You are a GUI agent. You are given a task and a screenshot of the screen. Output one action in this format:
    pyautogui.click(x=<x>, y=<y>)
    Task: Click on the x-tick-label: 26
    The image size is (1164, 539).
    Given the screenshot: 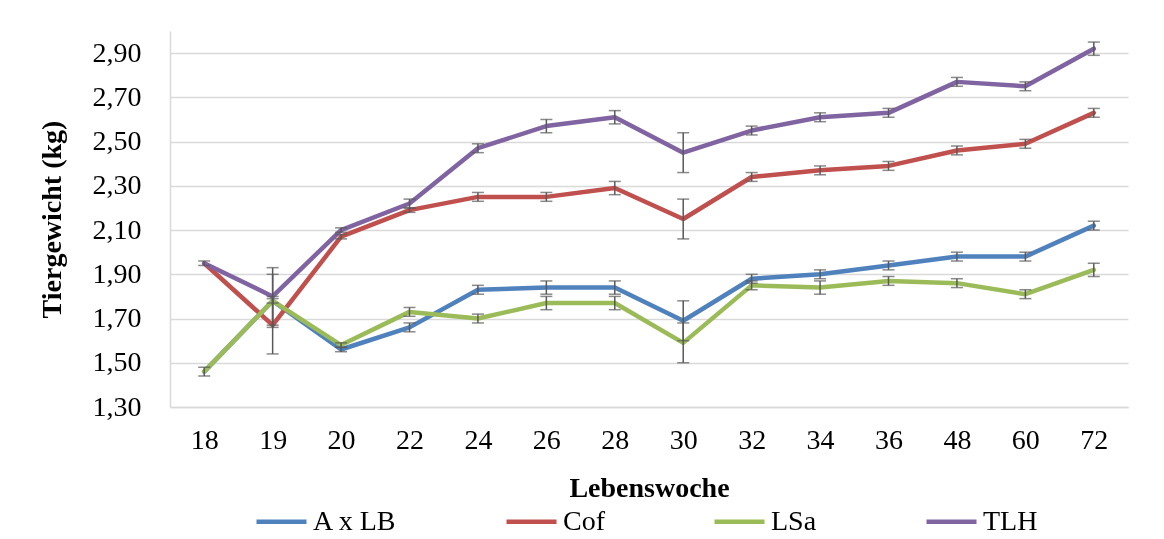 What is the action you would take?
    pyautogui.click(x=546, y=439)
    